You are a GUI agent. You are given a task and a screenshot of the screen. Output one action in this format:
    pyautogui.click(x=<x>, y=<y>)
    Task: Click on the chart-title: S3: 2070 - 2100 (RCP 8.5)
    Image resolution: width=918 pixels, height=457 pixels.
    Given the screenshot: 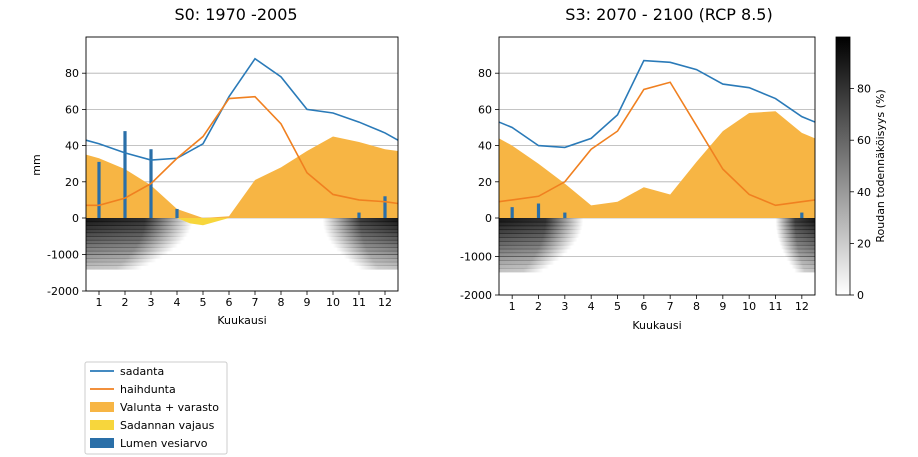 What is the action you would take?
    pyautogui.click(x=668, y=14)
    